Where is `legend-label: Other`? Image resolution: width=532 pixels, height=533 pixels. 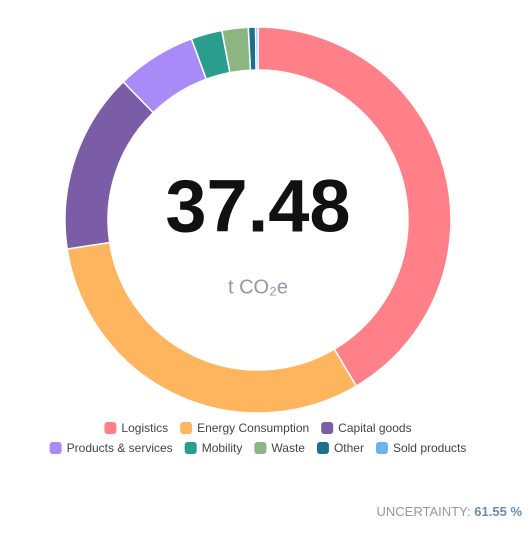 legend-label: Other is located at coordinates (349, 448).